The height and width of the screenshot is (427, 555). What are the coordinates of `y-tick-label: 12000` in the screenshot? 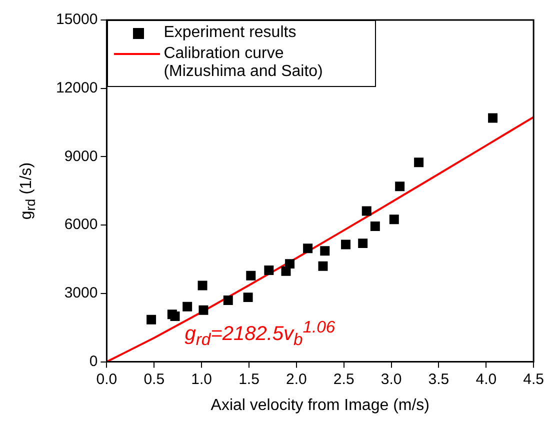 It's located at (77, 88).